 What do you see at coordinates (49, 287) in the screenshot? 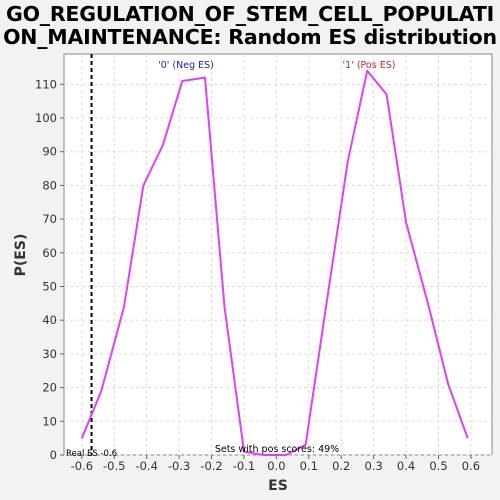
I see `y-tick-label: 50` at bounding box center [49, 287].